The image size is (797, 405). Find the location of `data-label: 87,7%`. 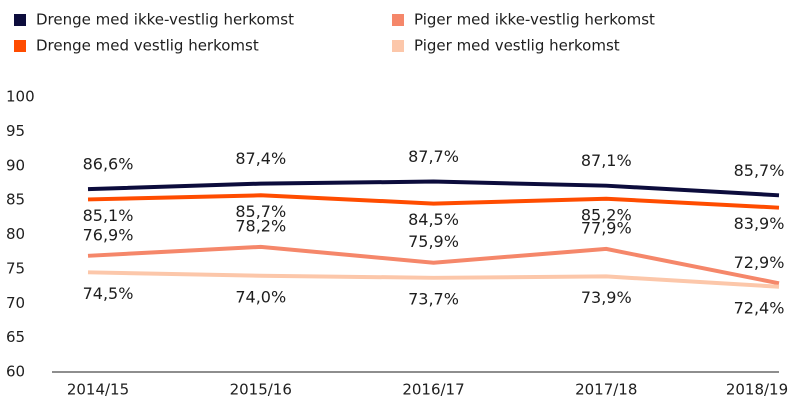

data-label: 87,7% is located at coordinates (433, 156).